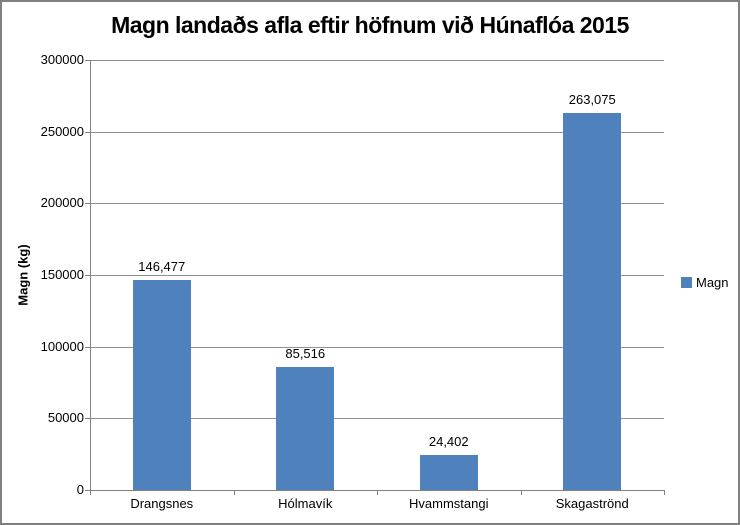 Image resolution: width=740 pixels, height=525 pixels. I want to click on y-axis-tick-label: 300000, so click(62, 59).